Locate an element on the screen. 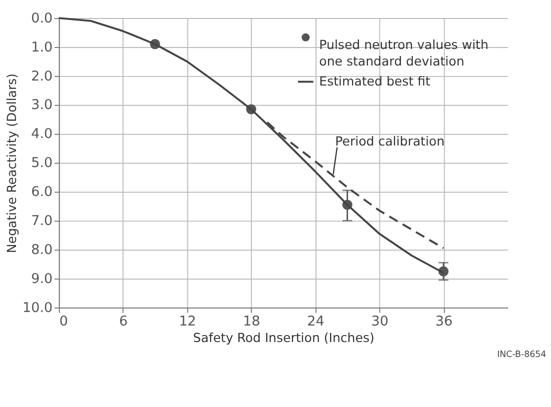 Image resolution: width=551 pixels, height=407 pixels. annotation: Period calibration is located at coordinates (390, 140).